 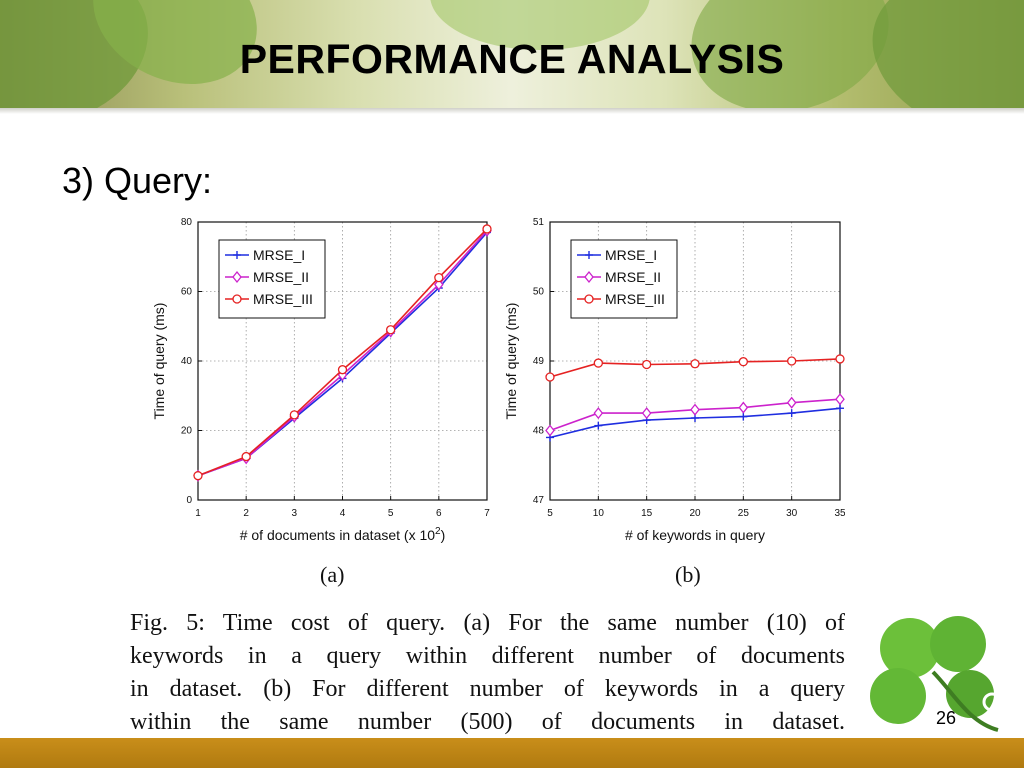 What do you see at coordinates (539, 431) in the screenshot?
I see `y-tick-label: 48` at bounding box center [539, 431].